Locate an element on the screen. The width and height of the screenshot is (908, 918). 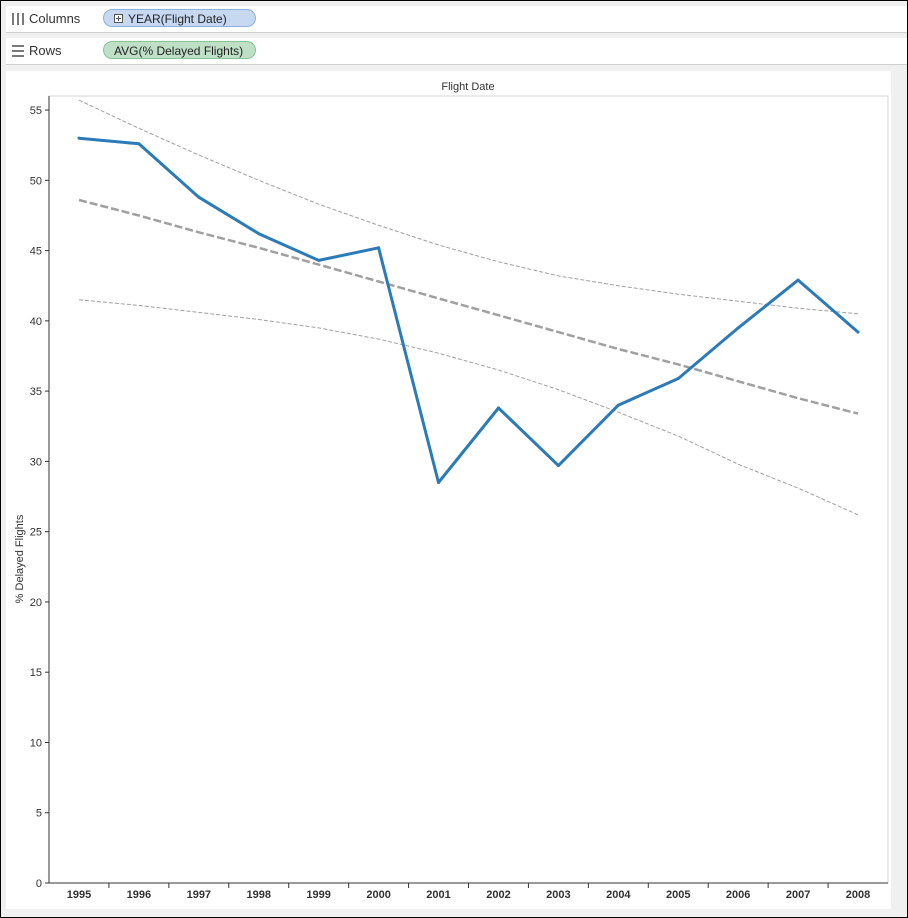
rows-shelf: Rows AVG(% Delayed Flights) is located at coordinates (456, 51).